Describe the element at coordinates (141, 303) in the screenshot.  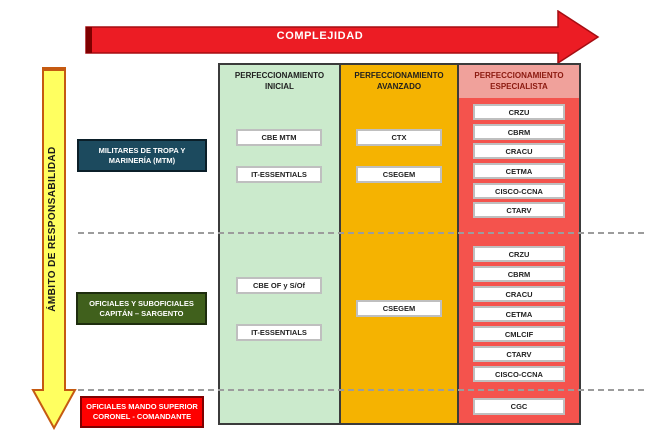
I see `row-label-line1: OFICIALES Y SUBOFICIALES` at that location.